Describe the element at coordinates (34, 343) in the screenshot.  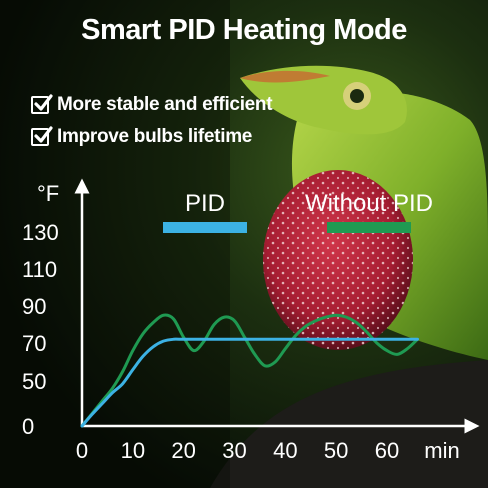
I see `y-tick-label: 70` at that location.